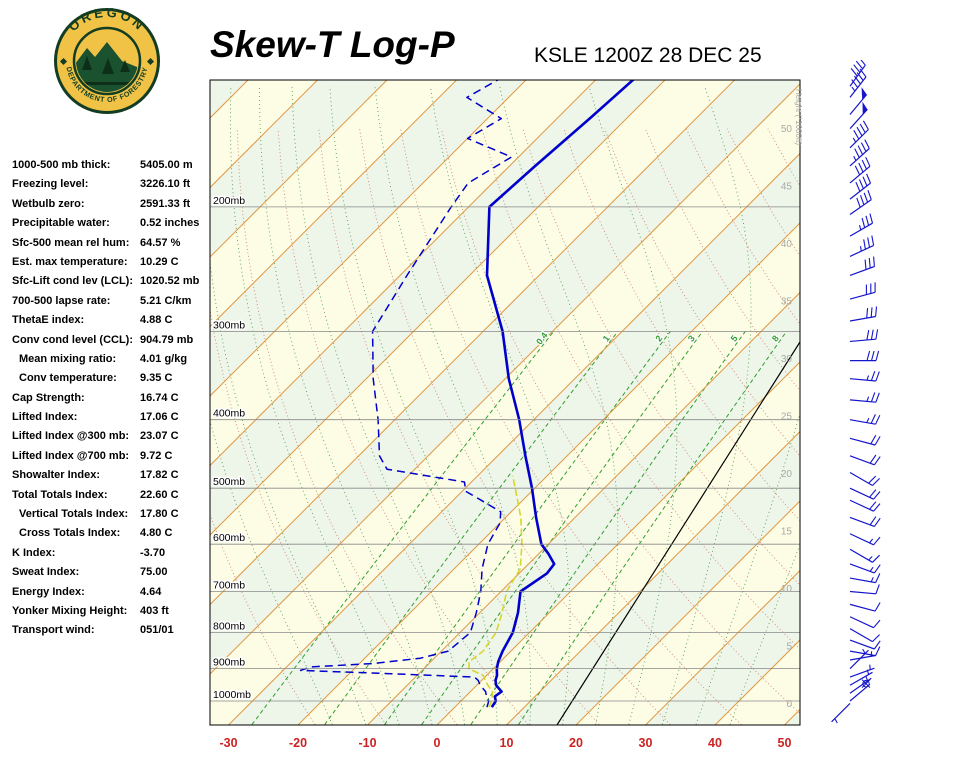  I want to click on stat-value: 403 ft, so click(154, 610).